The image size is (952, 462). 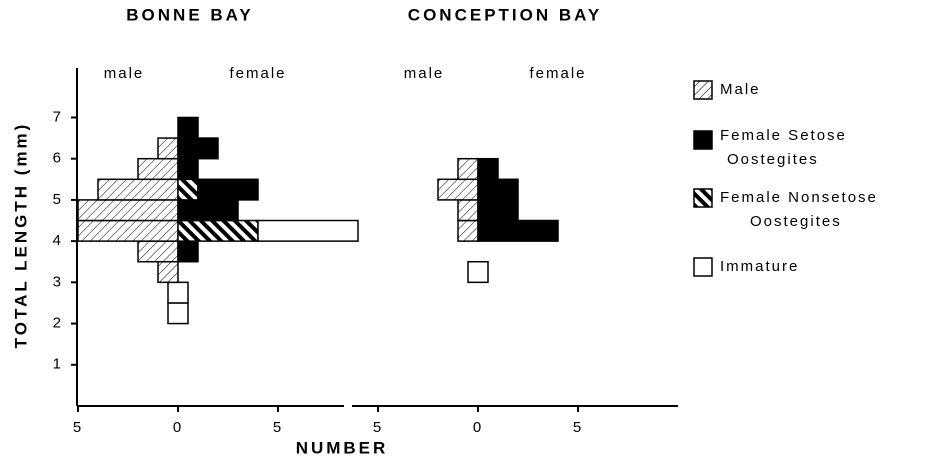 I want to click on panel-title: CONCEPTION BAY, so click(x=505, y=14).